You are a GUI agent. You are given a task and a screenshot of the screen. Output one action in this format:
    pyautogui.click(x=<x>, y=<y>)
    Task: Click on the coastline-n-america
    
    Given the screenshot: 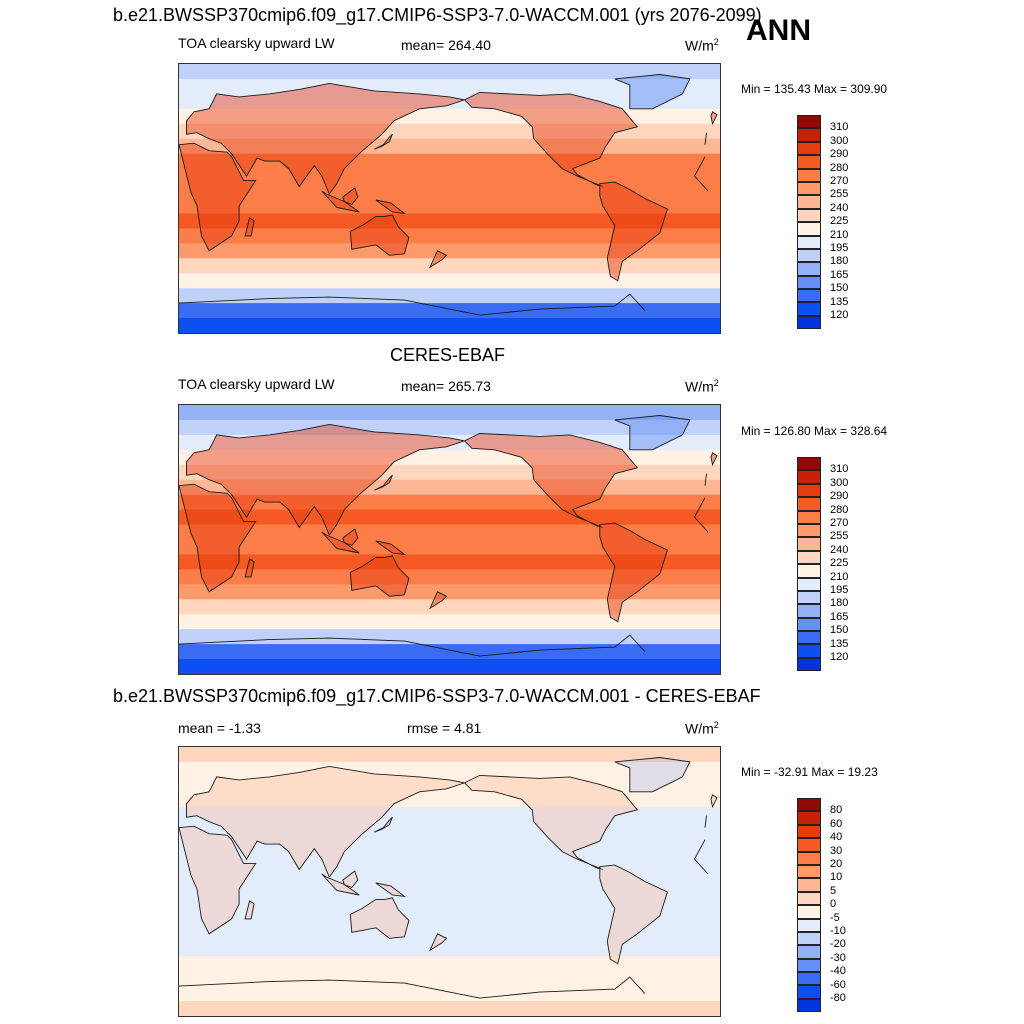 What is the action you would take?
    pyautogui.click(x=551, y=480)
    